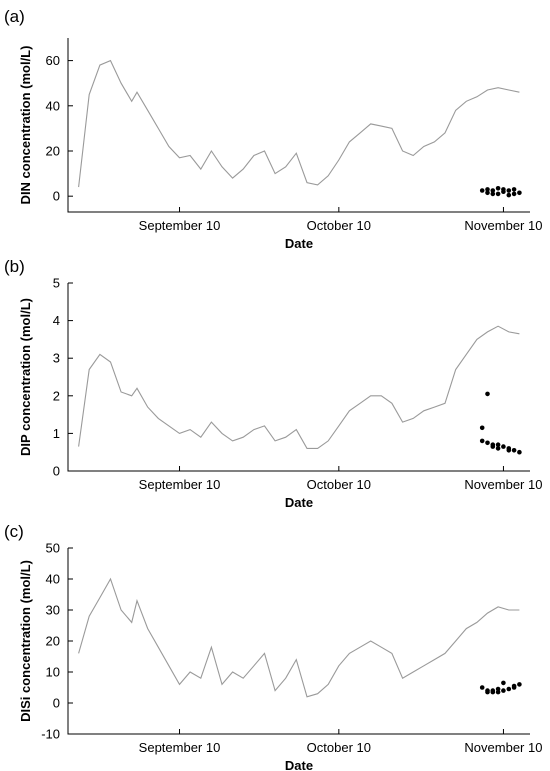 The image size is (550, 771). I want to click on y-axis-title: DIP concentration (mol/L), so click(25, 377).